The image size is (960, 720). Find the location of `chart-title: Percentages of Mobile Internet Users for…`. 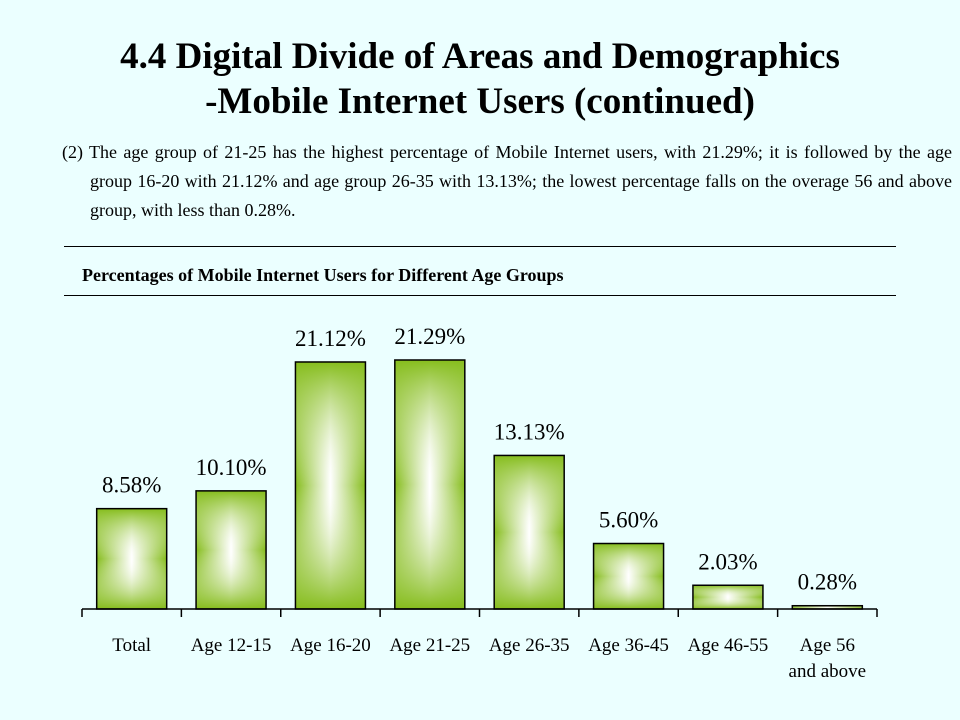

chart-title: Percentages of Mobile Internet Users for… is located at coordinates (323, 275).